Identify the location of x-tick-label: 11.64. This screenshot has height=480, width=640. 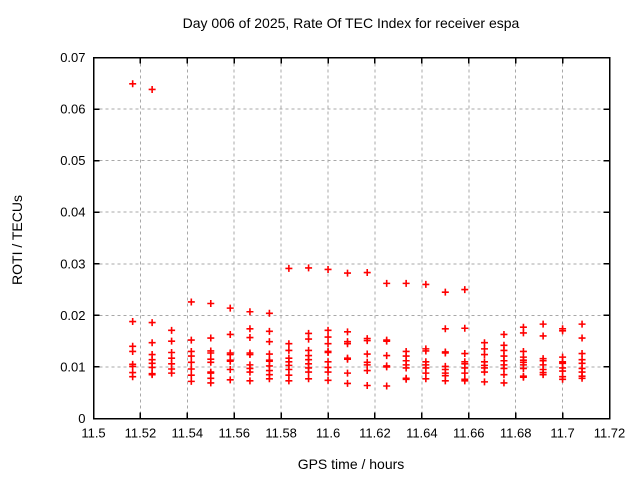
(422, 433).